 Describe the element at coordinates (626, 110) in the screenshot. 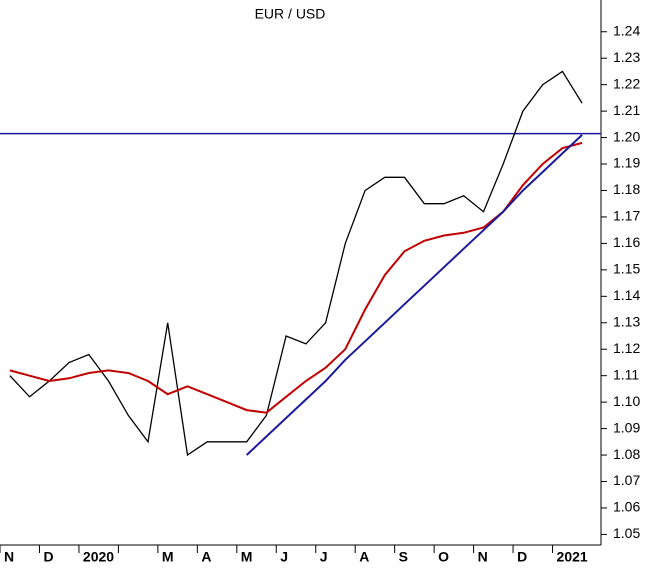

I see `y-tick-label: 1.21` at that location.